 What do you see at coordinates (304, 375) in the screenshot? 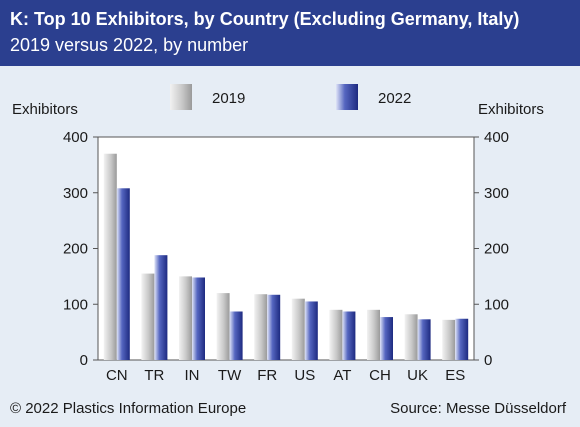
I see `x-tick-label: US` at bounding box center [304, 375].